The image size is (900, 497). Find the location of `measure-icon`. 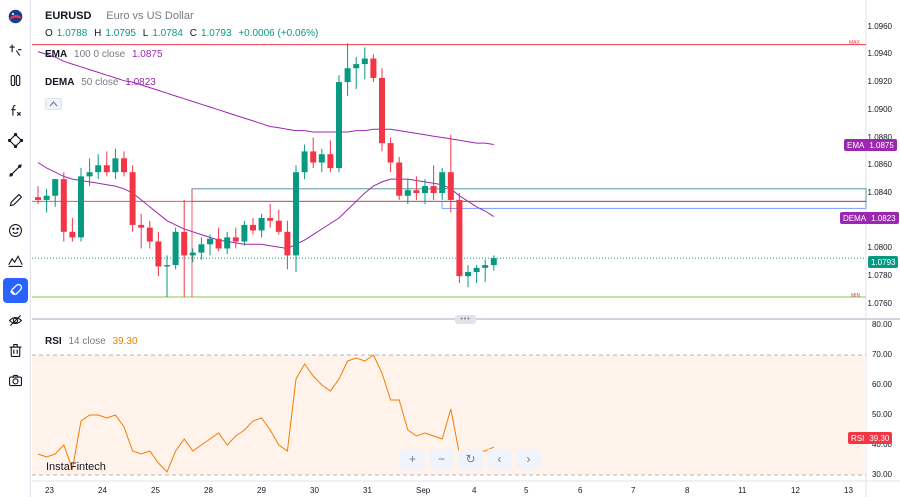

measure-icon is located at coordinates (15, 260).